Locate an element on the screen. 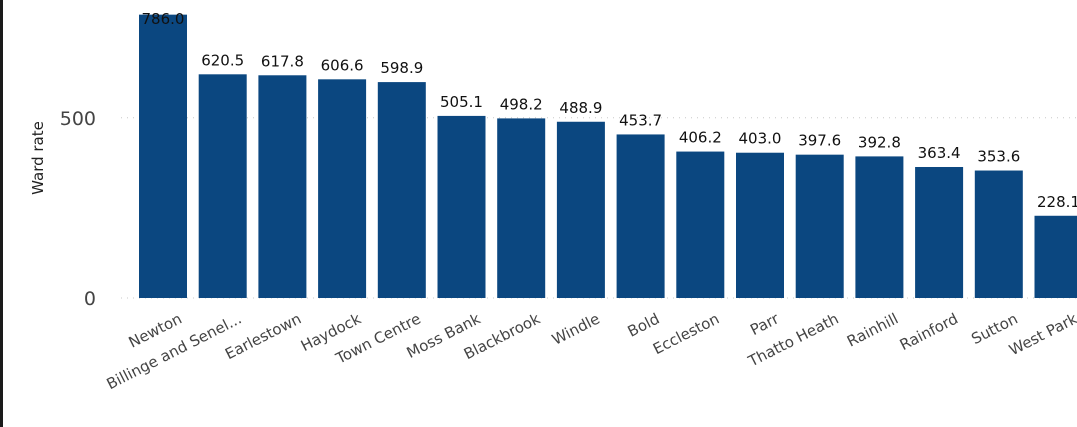 This screenshot has width=1077, height=427. data-label: 363.4 is located at coordinates (939, 153).